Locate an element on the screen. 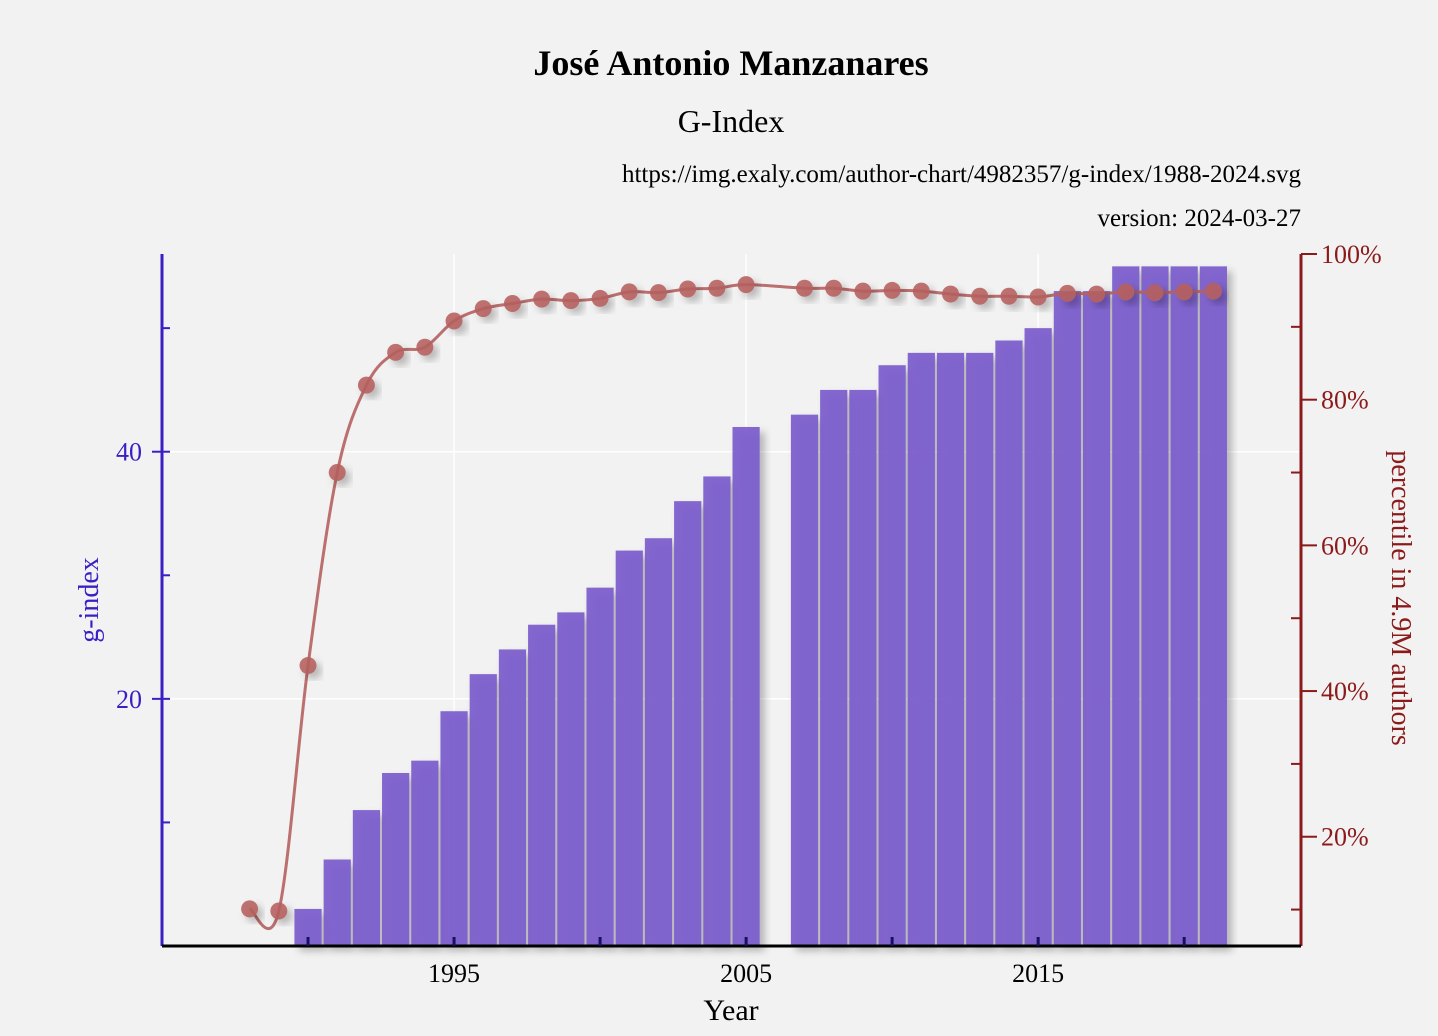 The image size is (1438, 1036). y2-tick-label: 20% is located at coordinates (1345, 837).